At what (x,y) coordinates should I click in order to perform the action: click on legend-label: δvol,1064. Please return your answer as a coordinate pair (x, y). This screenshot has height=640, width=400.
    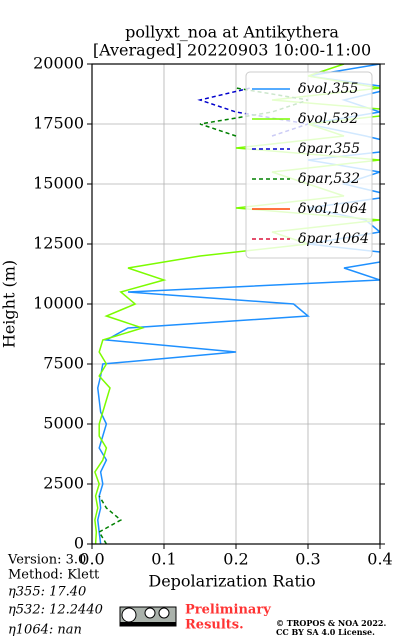
    Looking at the image, I should click on (332, 209).